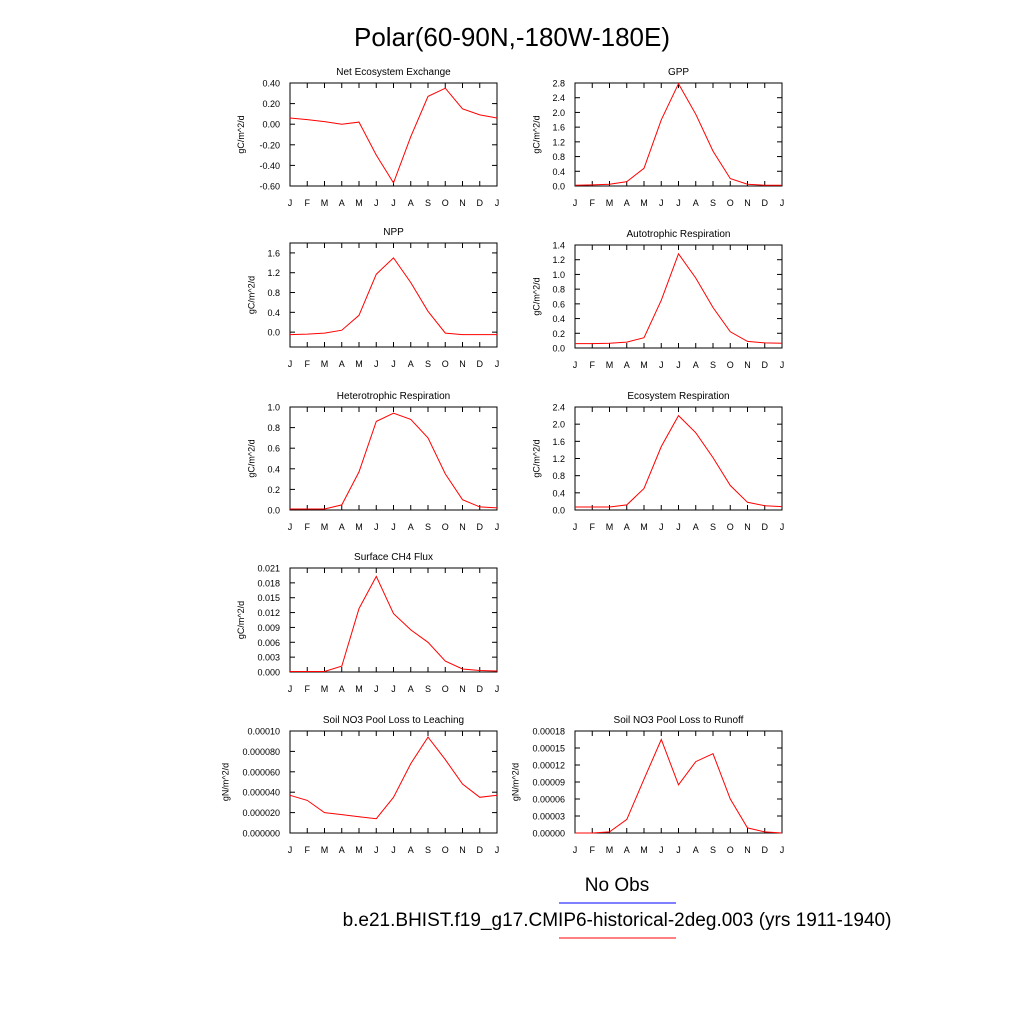 The image size is (1024, 1029). I want to click on y-tick-label: 0.000020, so click(261, 813).